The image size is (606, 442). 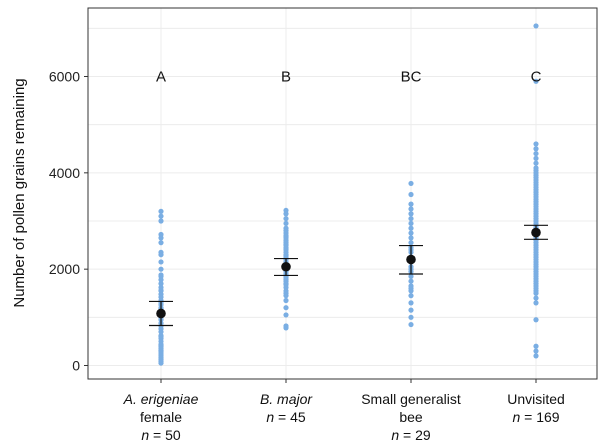 I want to click on sample-size-label: n = 29, so click(x=411, y=434).